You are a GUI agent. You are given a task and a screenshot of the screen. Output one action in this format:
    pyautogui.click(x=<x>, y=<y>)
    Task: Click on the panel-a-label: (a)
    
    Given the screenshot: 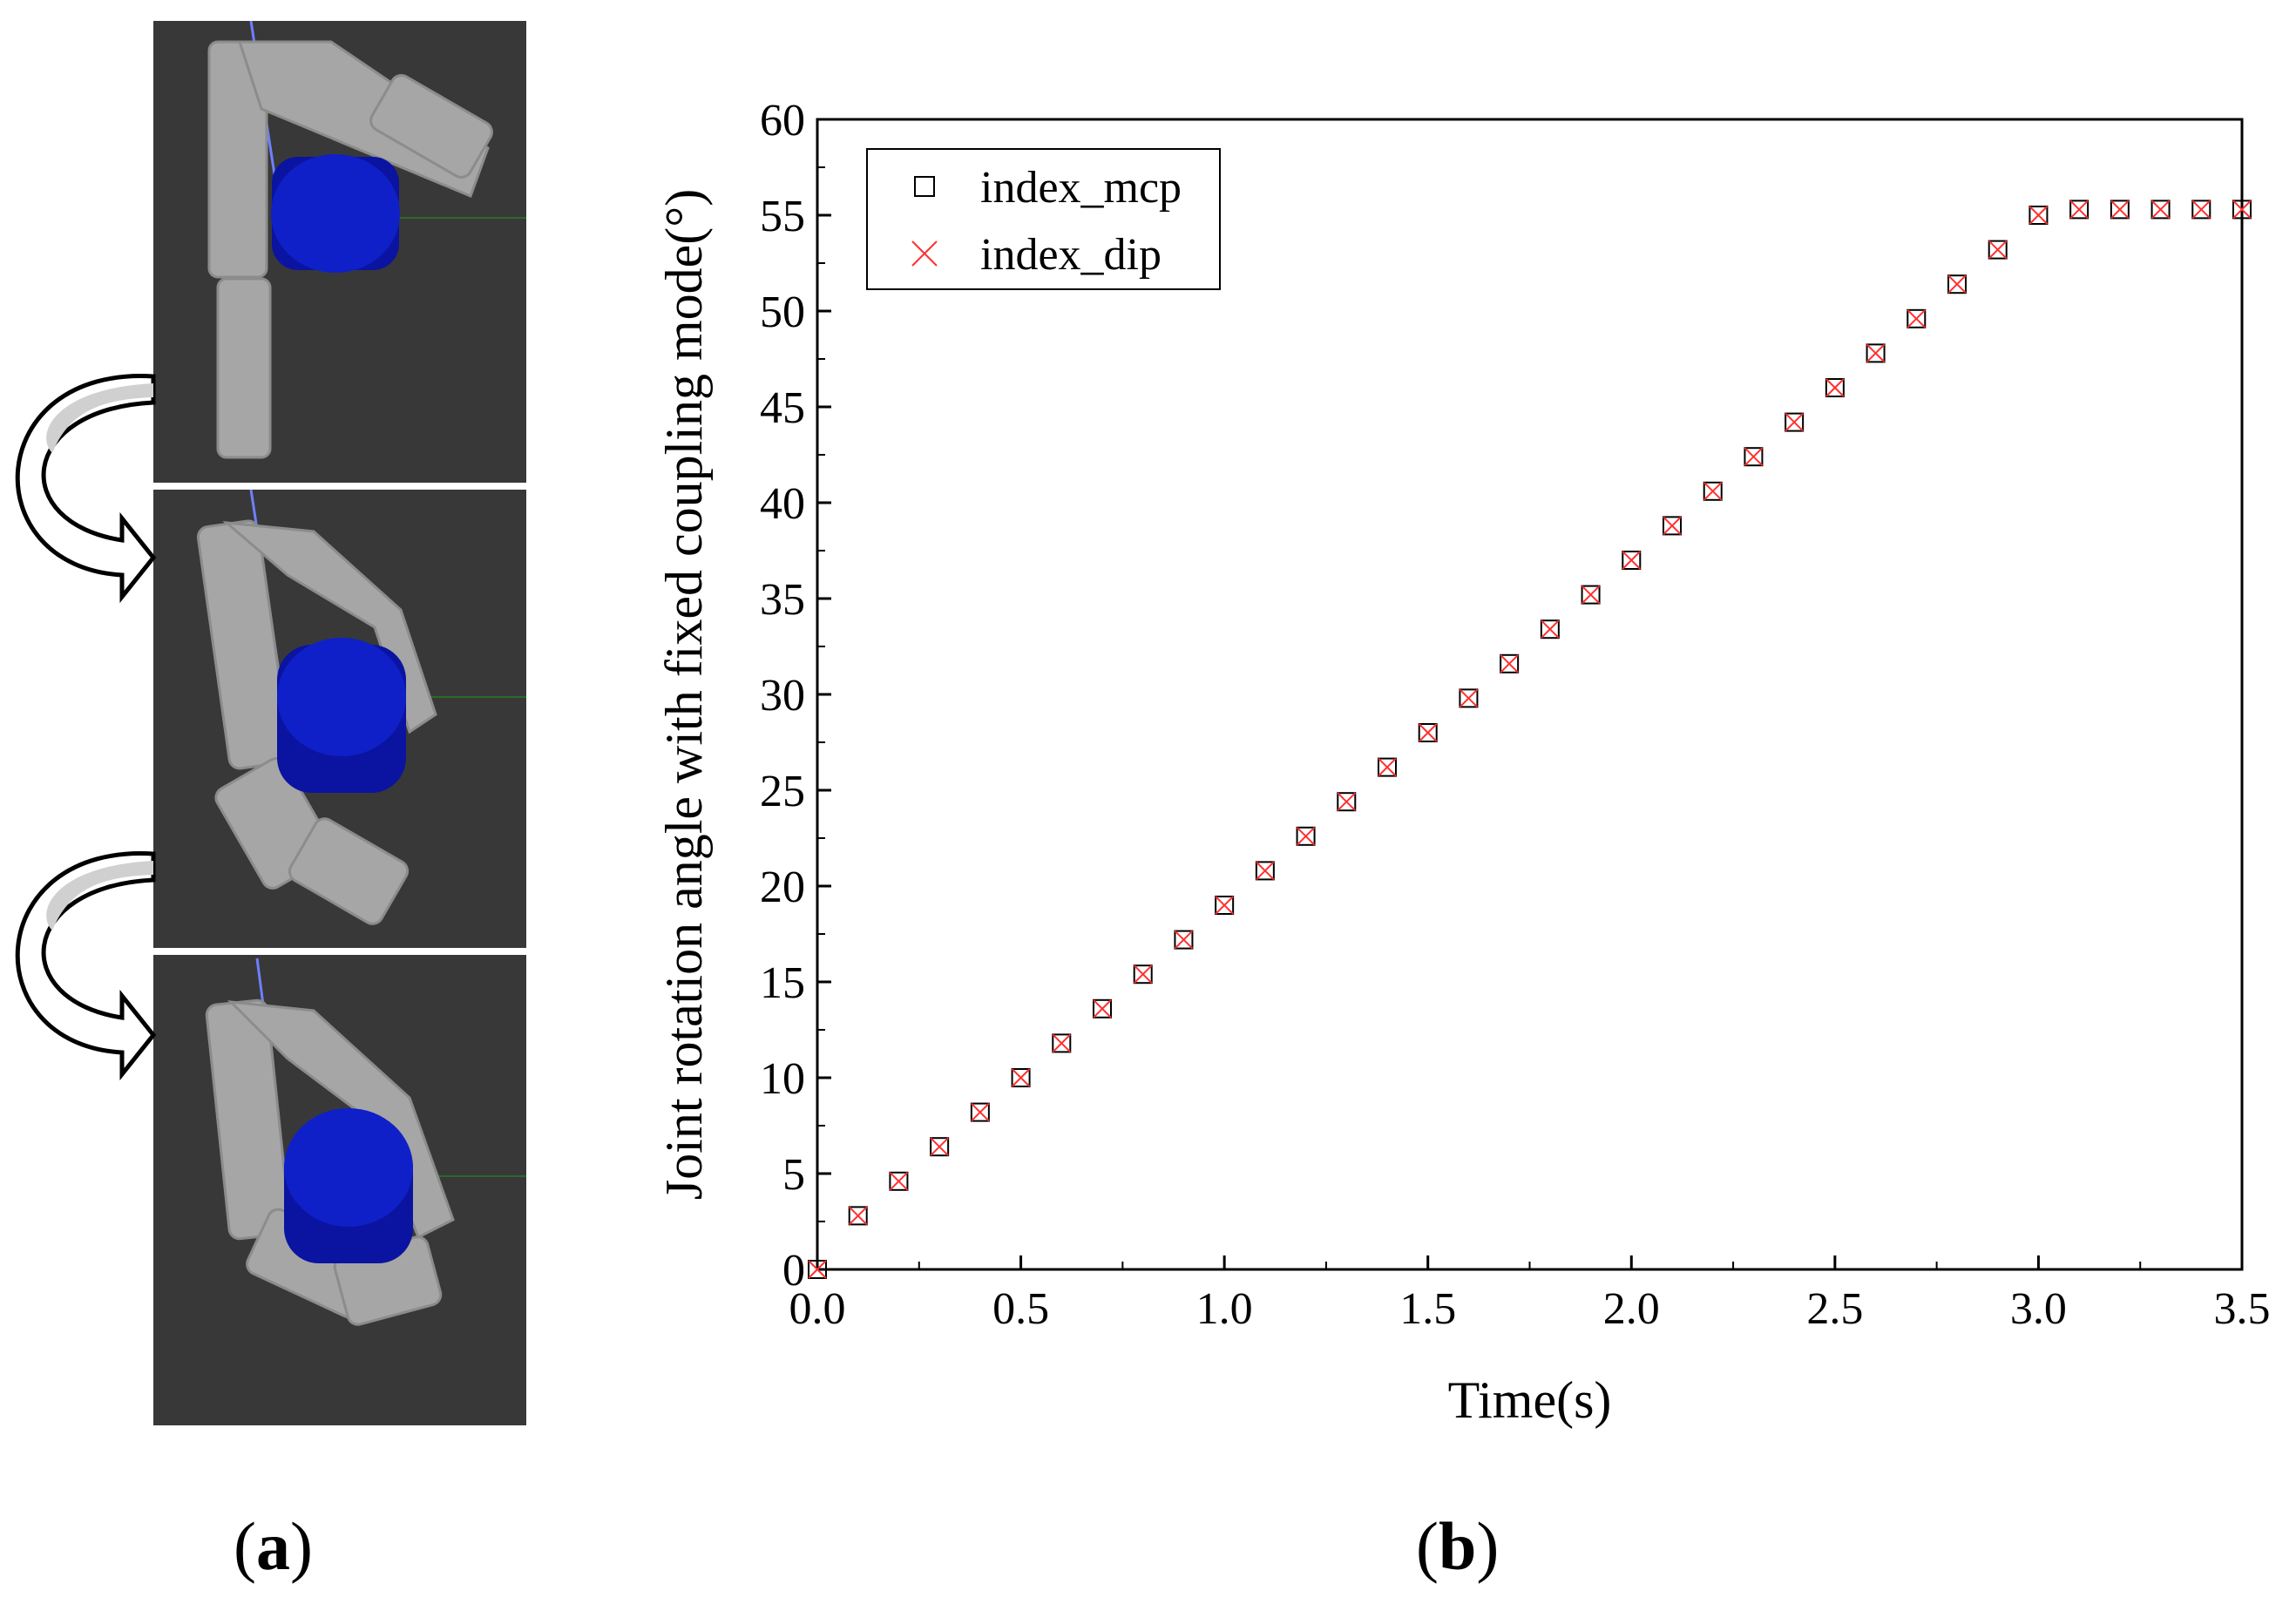 What is the action you would take?
    pyautogui.click(x=273, y=1546)
    